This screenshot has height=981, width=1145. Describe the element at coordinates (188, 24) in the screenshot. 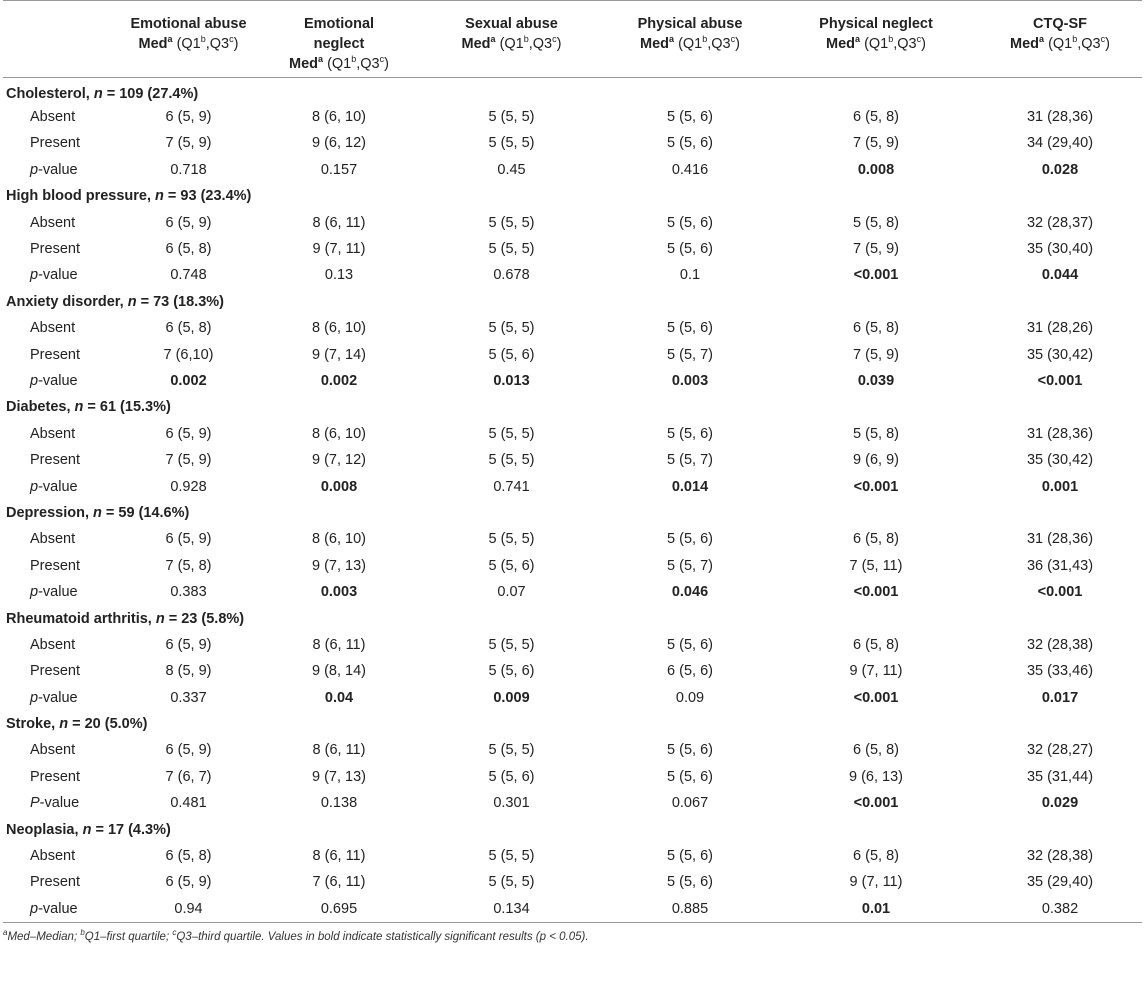

I see `header-title: Emotional abuse` at that location.